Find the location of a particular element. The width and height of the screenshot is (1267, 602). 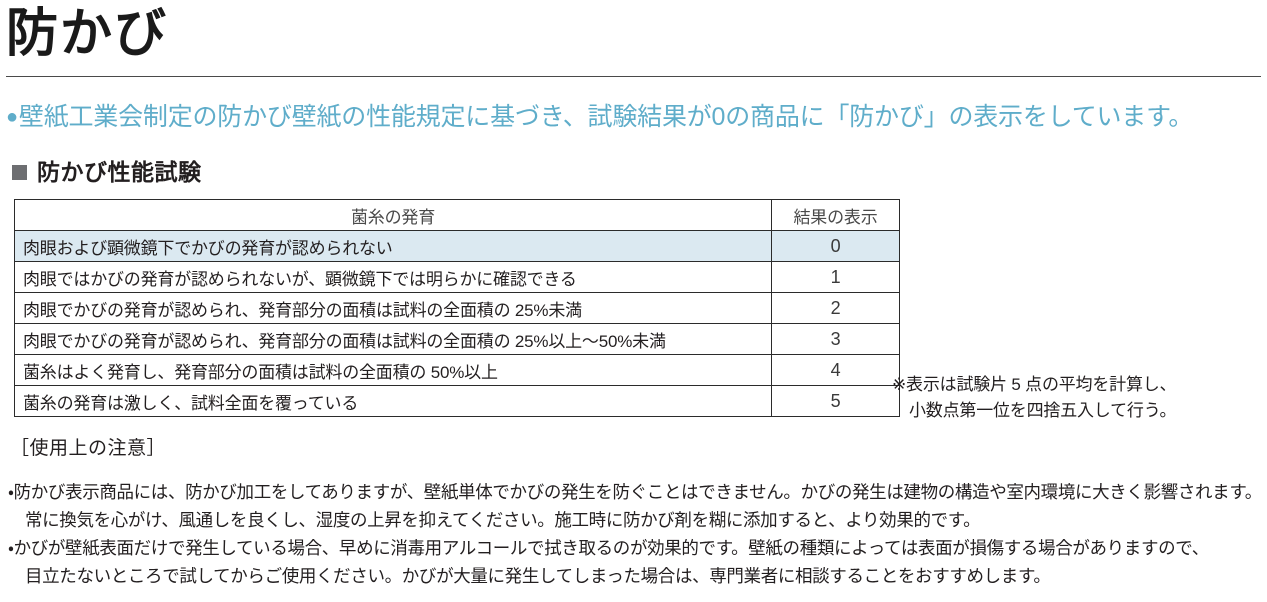

footnote-line-1: ※表示は試験片 5 点の平均を計算し、 is located at coordinates (1034, 384).